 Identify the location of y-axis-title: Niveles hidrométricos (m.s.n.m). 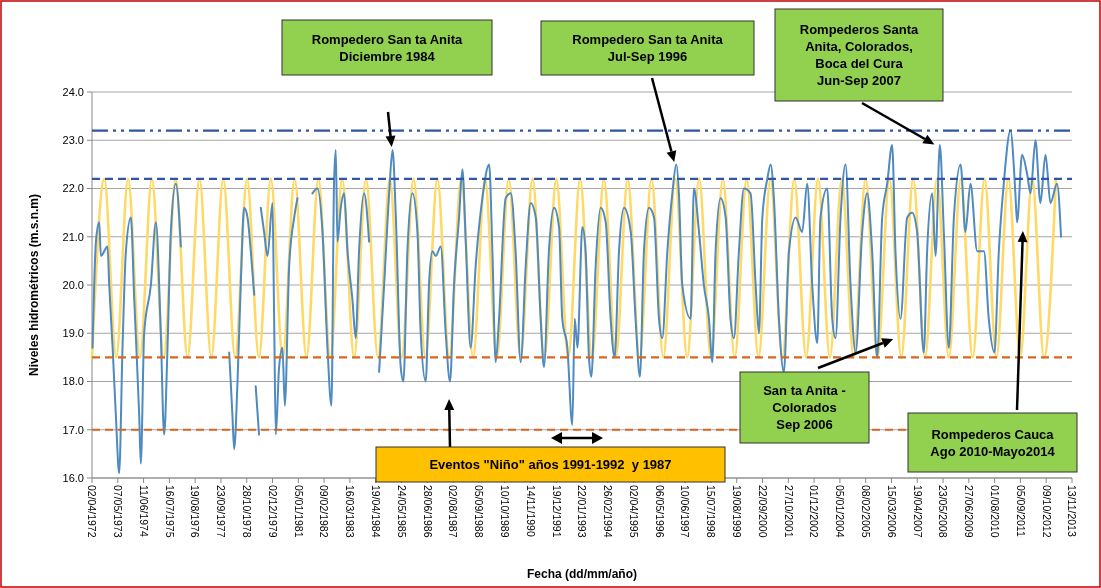
(34, 285).